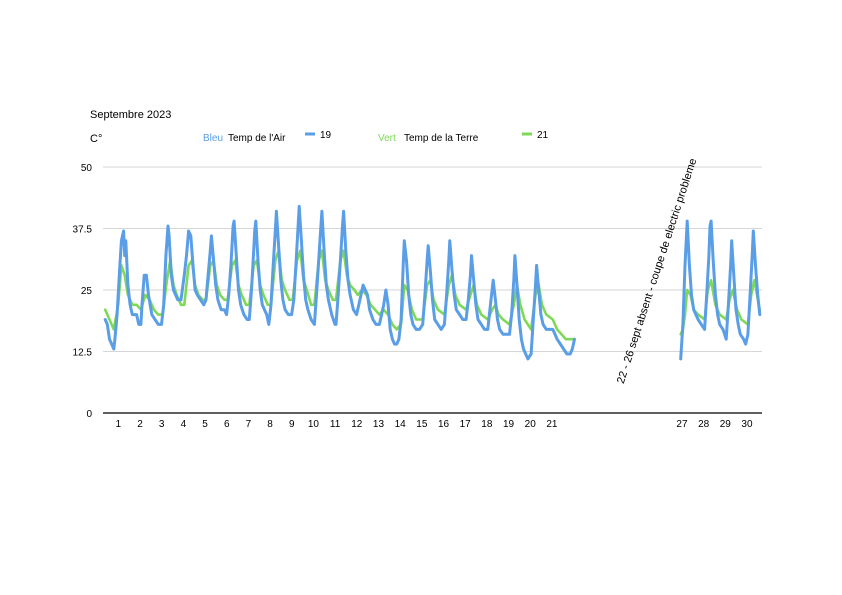 The width and height of the screenshot is (842, 595). I want to click on legend-air-label: Temp de l'Air, so click(257, 138).